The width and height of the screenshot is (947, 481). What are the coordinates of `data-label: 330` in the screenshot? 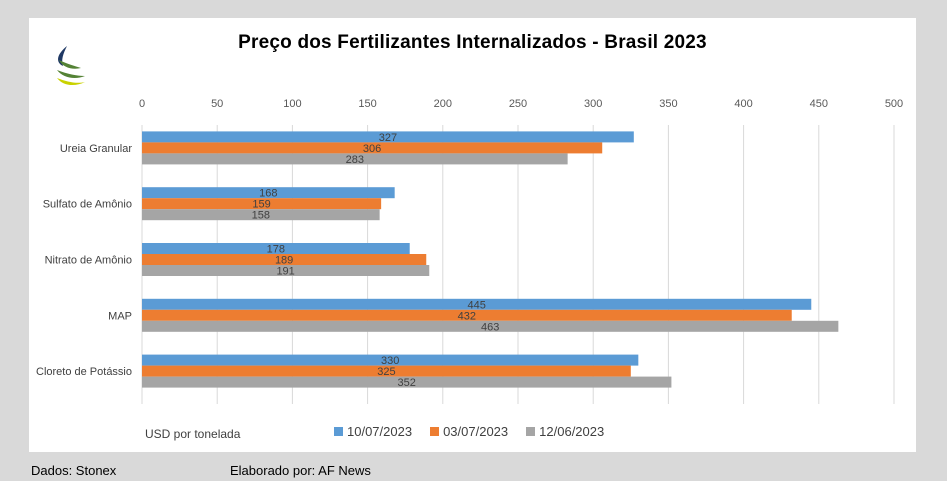 It's located at (390, 361).